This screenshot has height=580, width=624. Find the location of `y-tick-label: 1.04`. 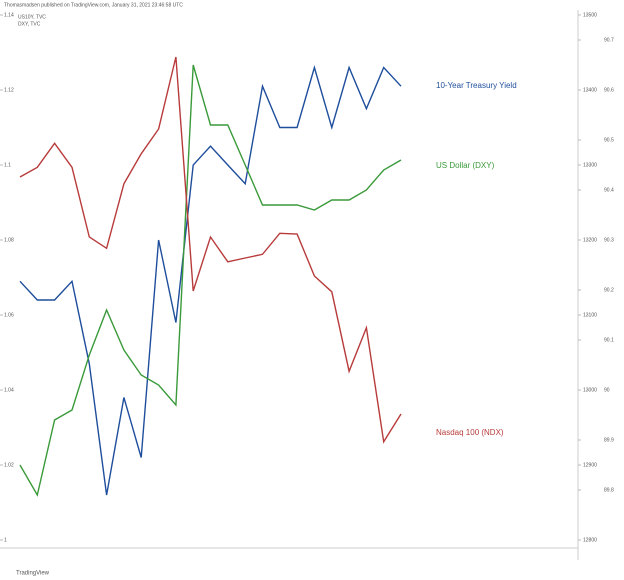

y-tick-label: 1.04 is located at coordinates (9, 390).